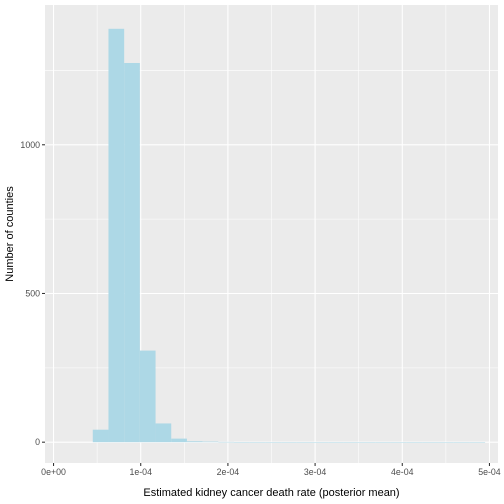  I want to click on y-axis-title: Number of counties, so click(10, 234).